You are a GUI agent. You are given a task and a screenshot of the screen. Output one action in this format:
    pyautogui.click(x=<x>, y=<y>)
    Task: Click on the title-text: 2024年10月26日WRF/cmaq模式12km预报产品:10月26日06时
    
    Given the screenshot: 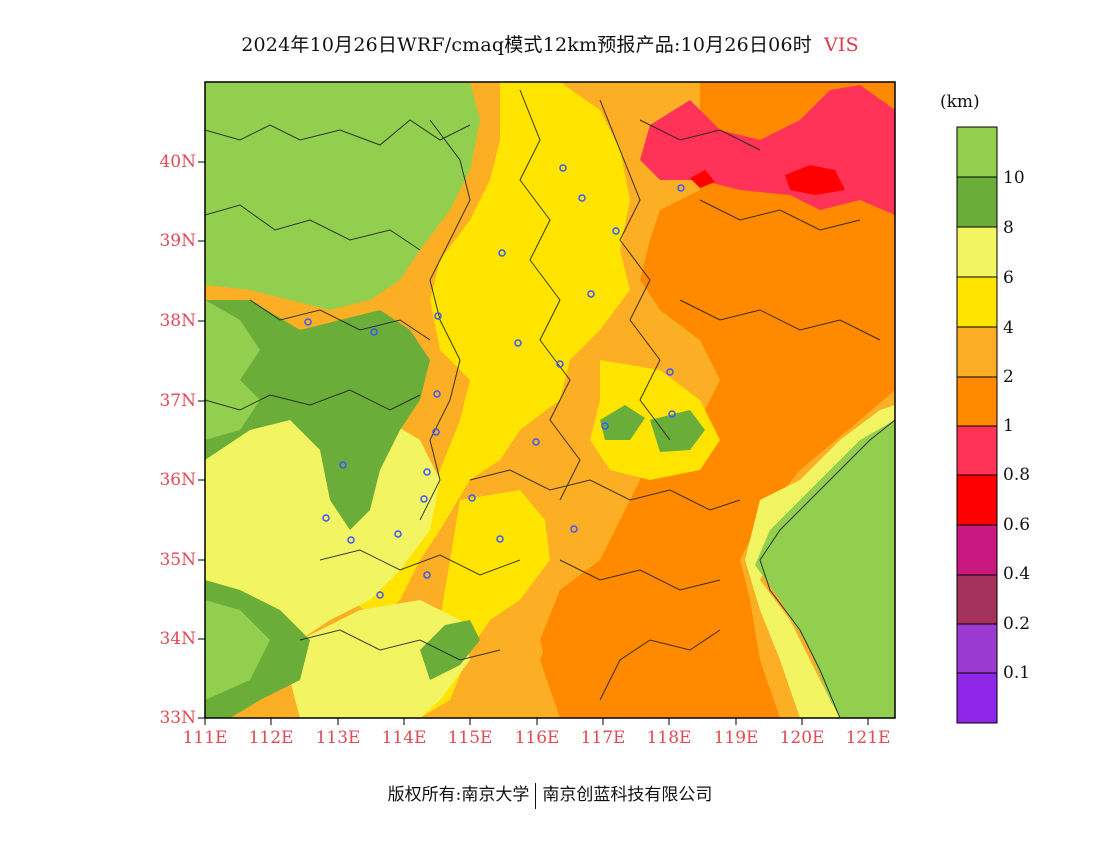 What is the action you would take?
    pyautogui.click(x=526, y=45)
    